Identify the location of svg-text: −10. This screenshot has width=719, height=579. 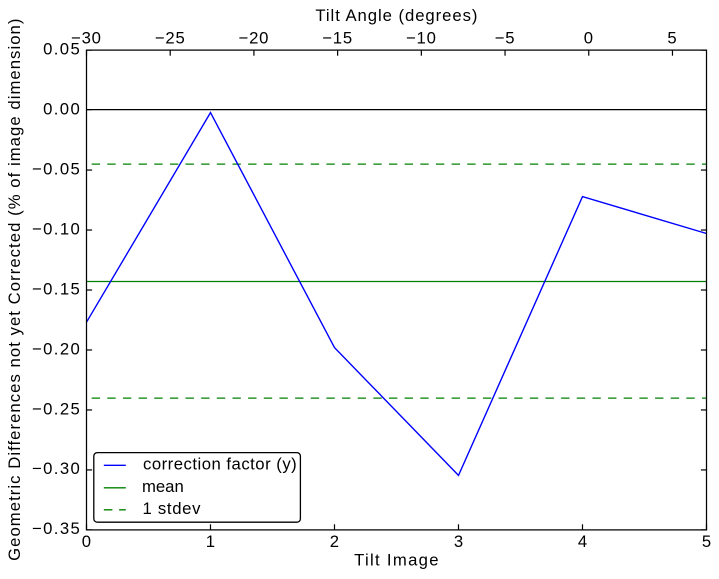
(421, 38).